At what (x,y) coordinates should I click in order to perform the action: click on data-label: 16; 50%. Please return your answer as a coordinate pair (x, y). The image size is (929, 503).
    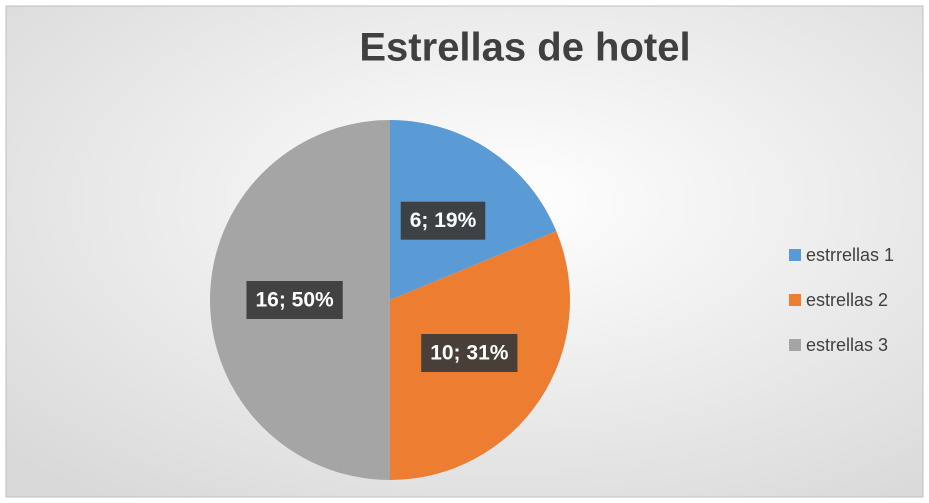
    Looking at the image, I should click on (294, 300).